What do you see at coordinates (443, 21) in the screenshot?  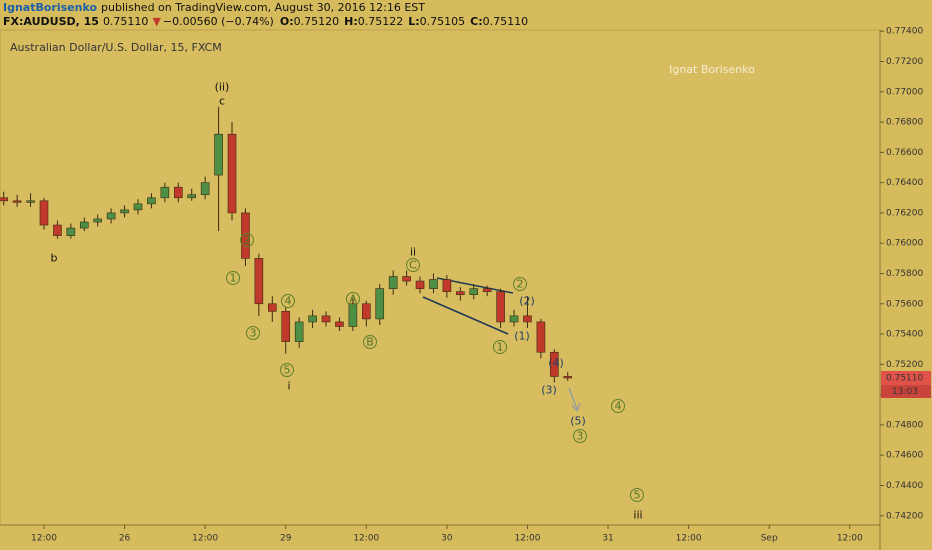 I see `l: 0.75105` at bounding box center [443, 21].